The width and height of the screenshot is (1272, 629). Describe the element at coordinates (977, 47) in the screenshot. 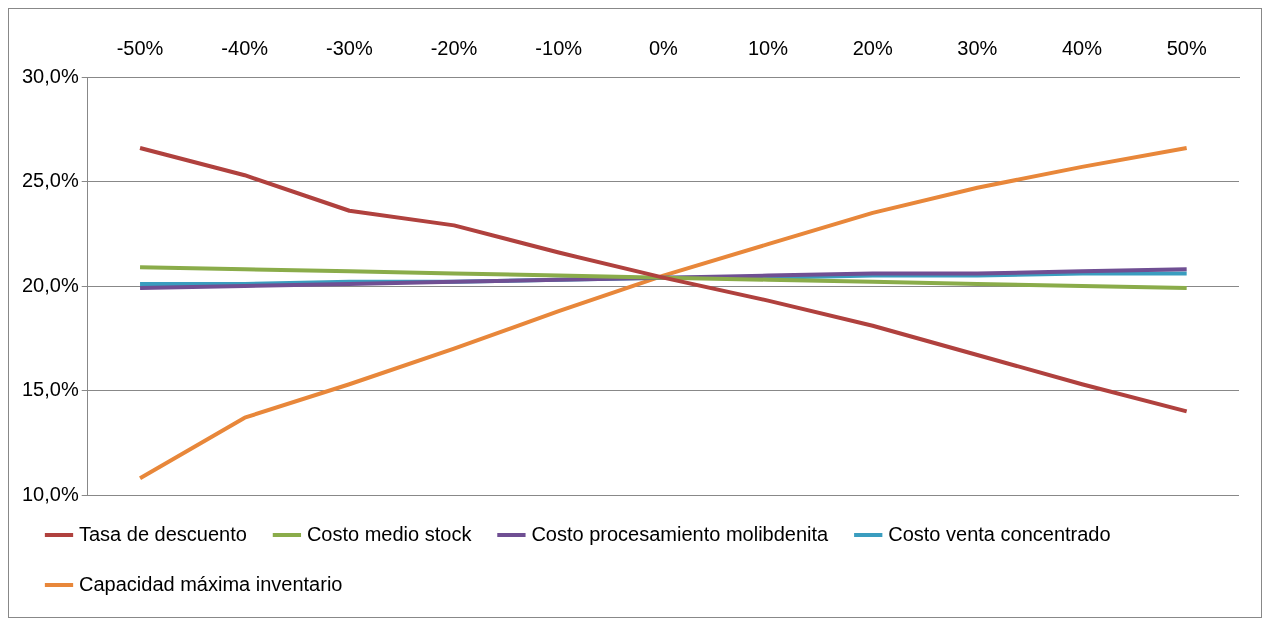

I see `x-tick-label: 30%` at that location.